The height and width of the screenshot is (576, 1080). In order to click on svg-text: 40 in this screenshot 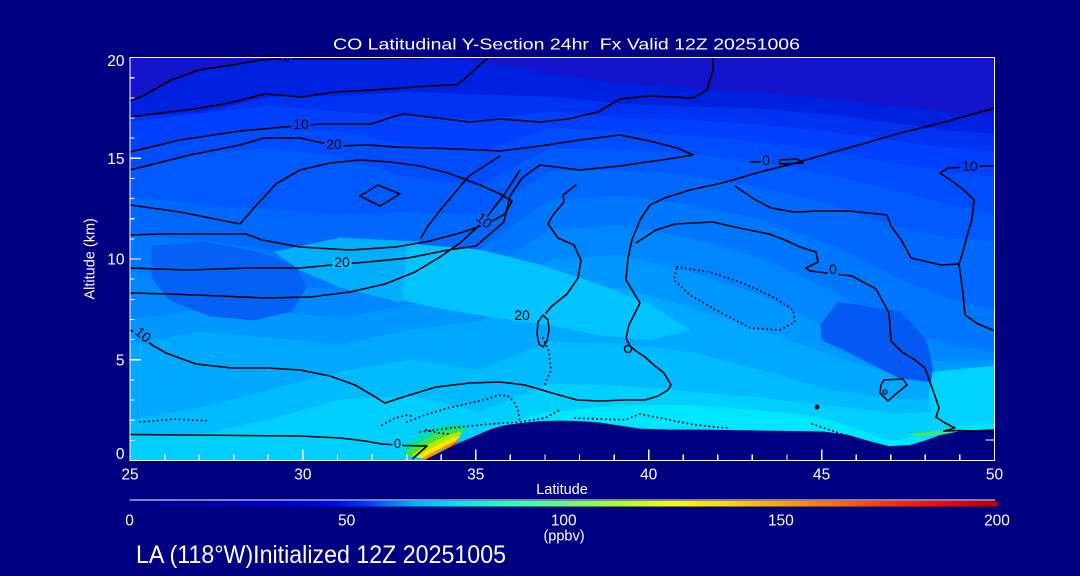, I will do `click(649, 475)`.